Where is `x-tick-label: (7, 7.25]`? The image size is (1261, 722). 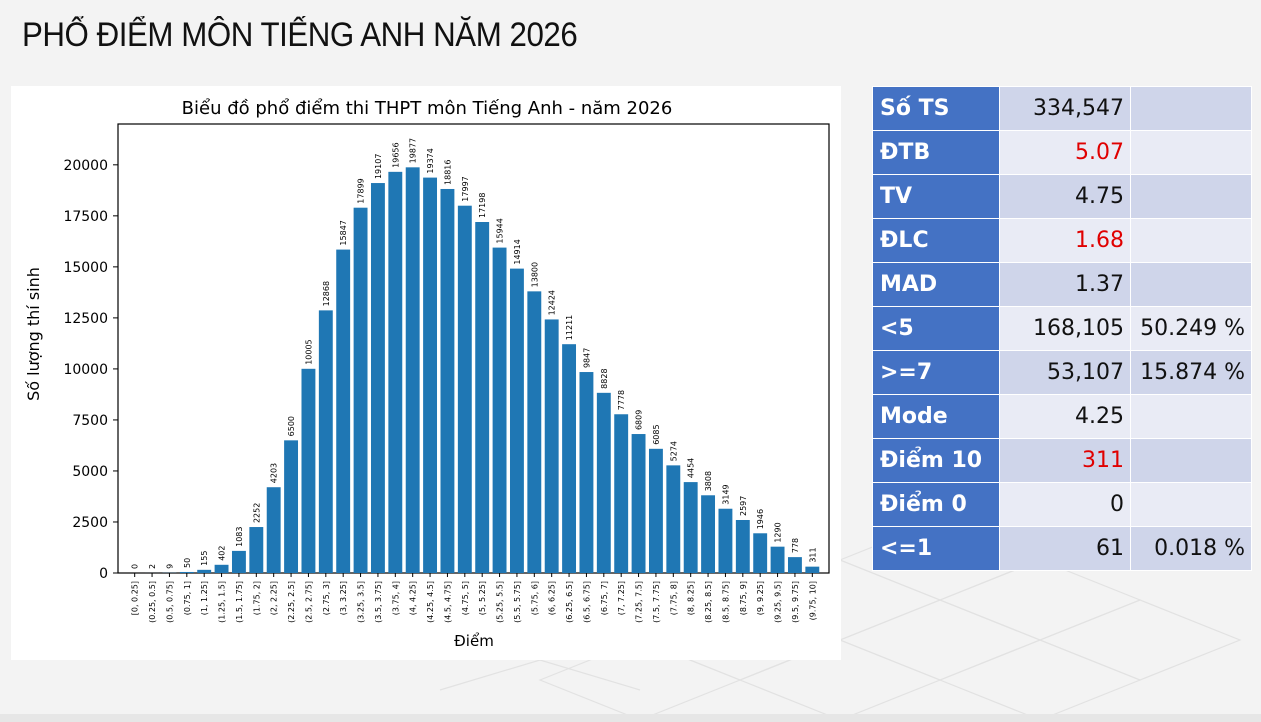 x-tick-label: (7, 7.25] is located at coordinates (621, 598).